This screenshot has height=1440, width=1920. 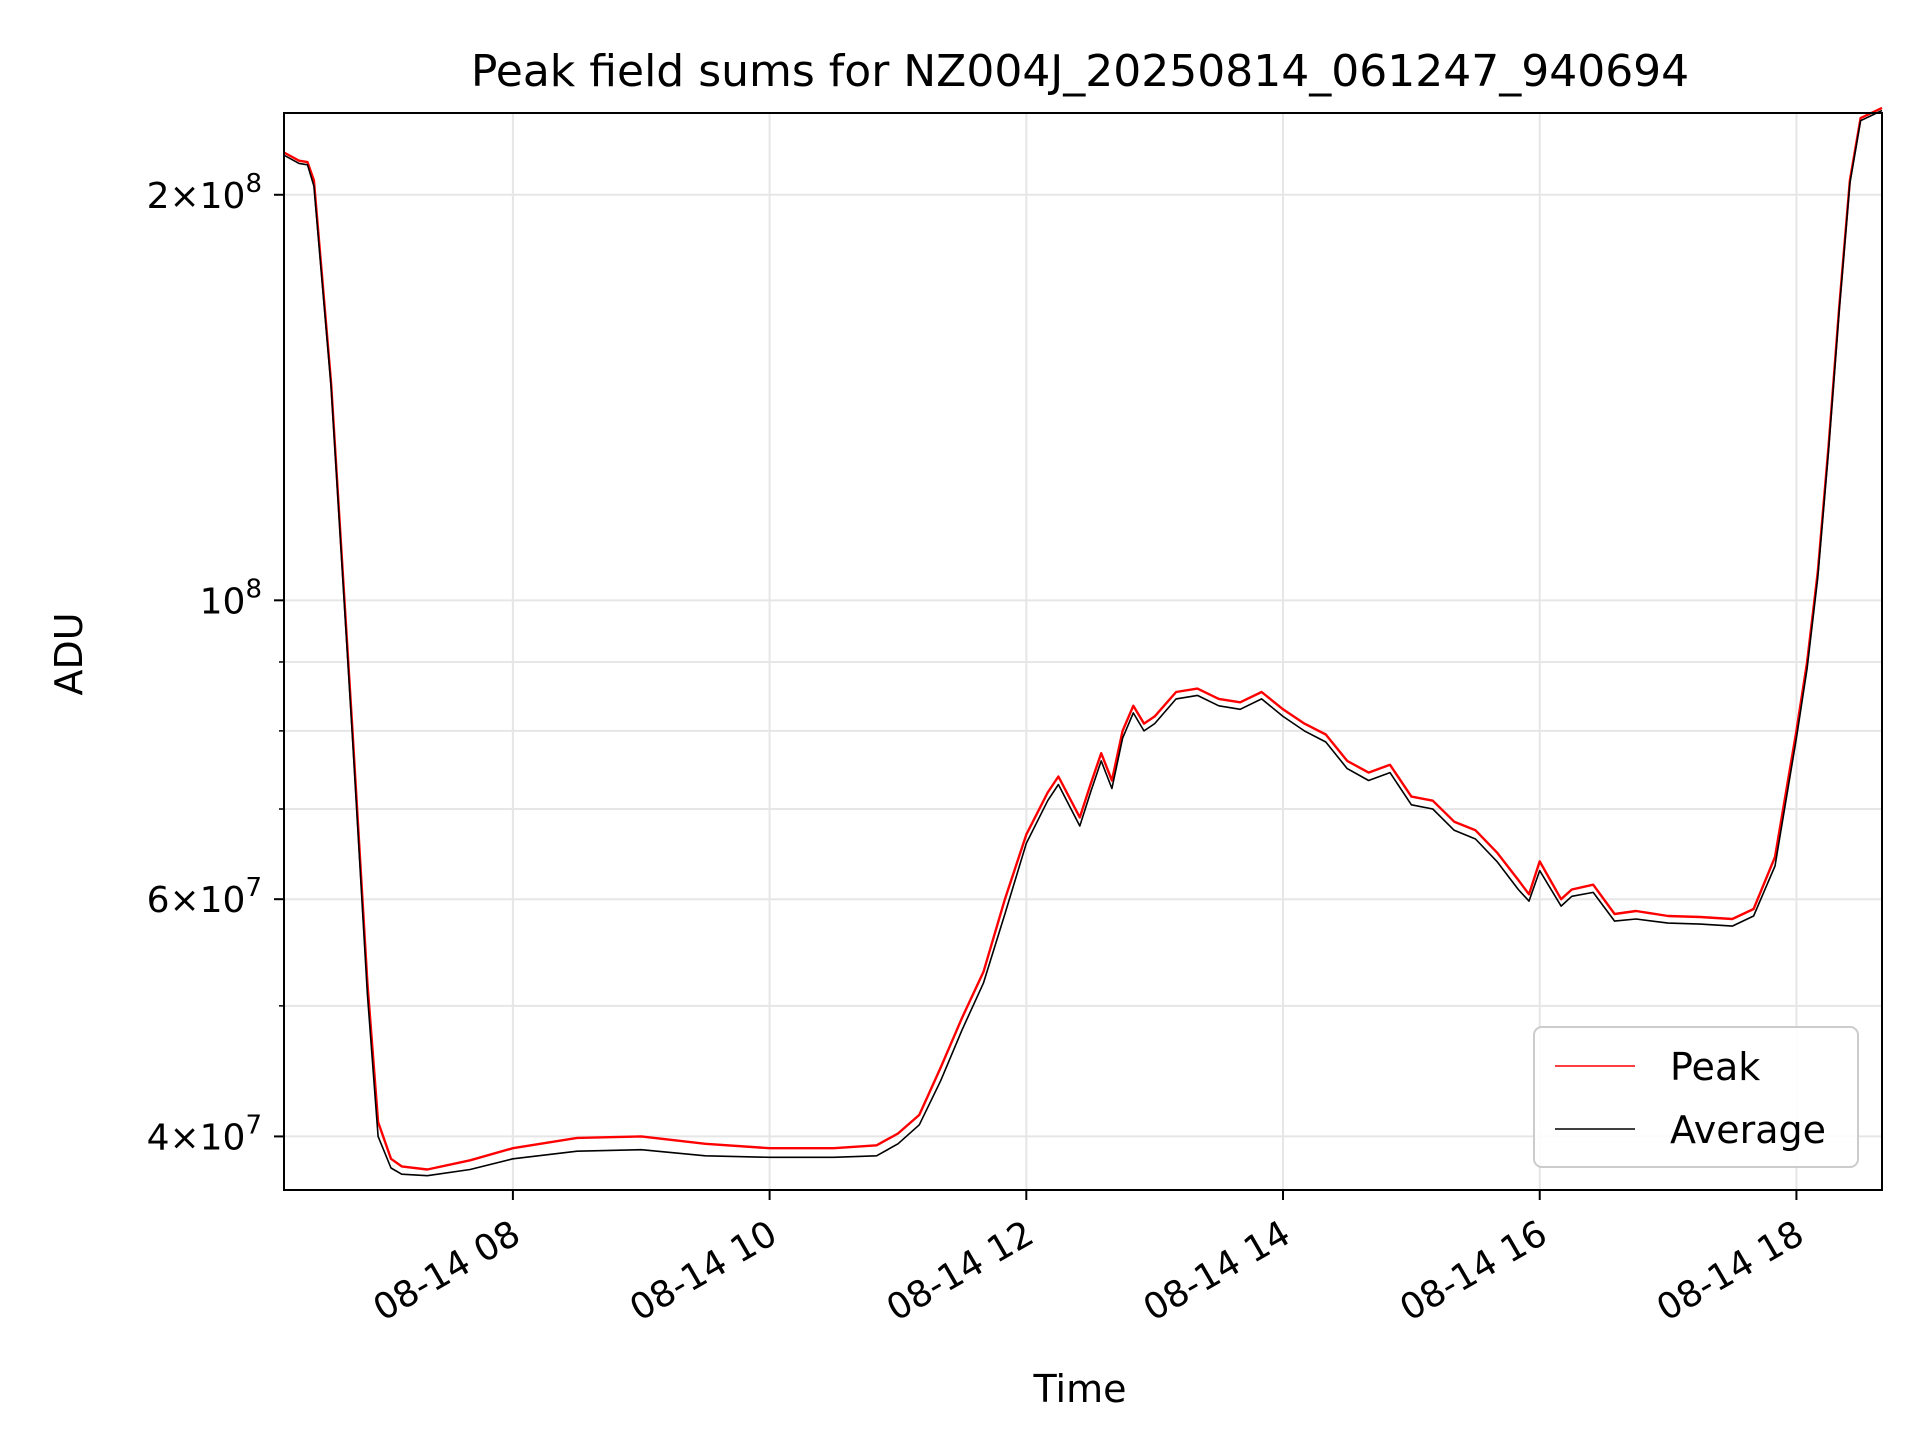 What do you see at coordinates (1748, 1130) in the screenshot?
I see `legend-label-average: Average` at bounding box center [1748, 1130].